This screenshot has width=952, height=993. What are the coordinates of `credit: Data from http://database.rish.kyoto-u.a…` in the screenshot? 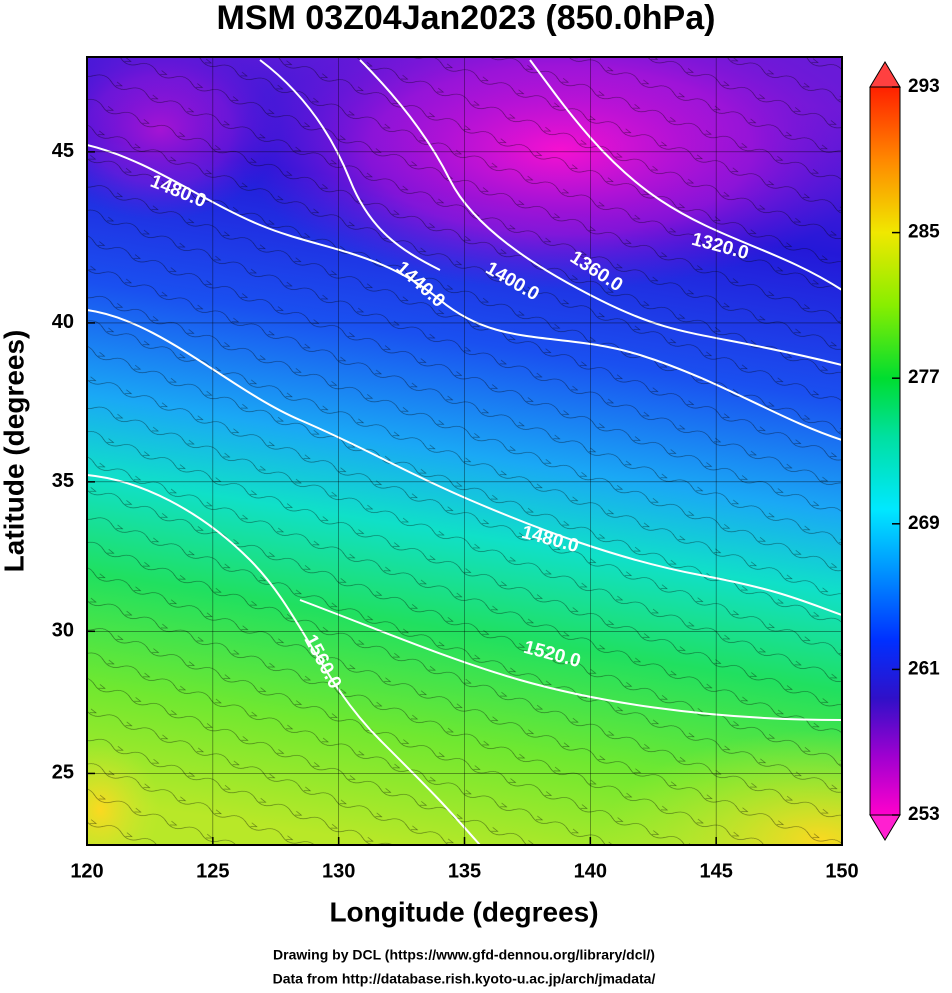 It's located at (464, 979).